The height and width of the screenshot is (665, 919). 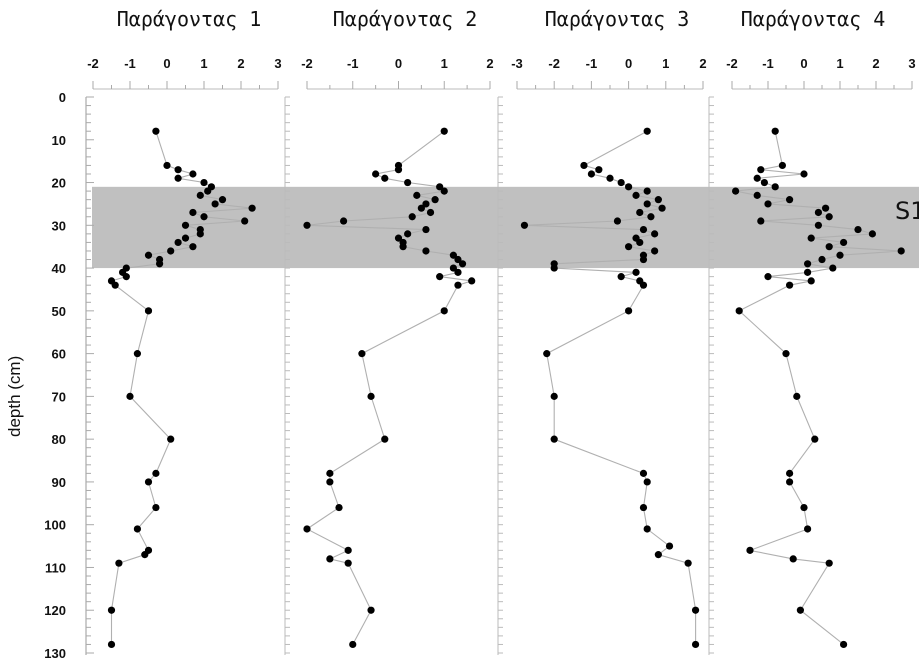 What do you see at coordinates (55, 610) in the screenshot?
I see `depth-tick-label: 120` at bounding box center [55, 610].